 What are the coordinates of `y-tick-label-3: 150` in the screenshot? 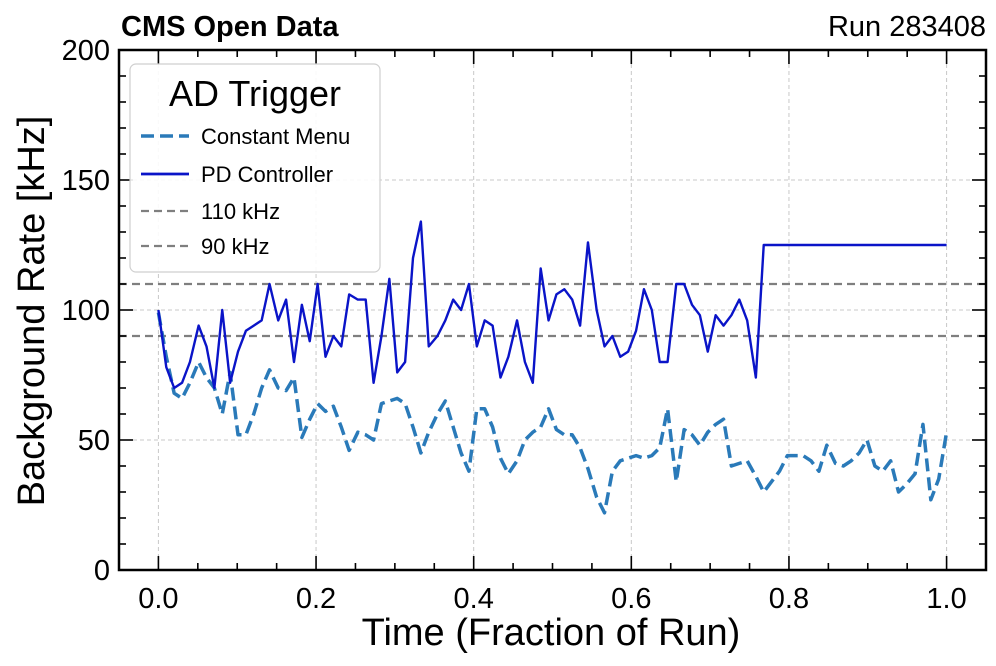 It's located at (86, 181).